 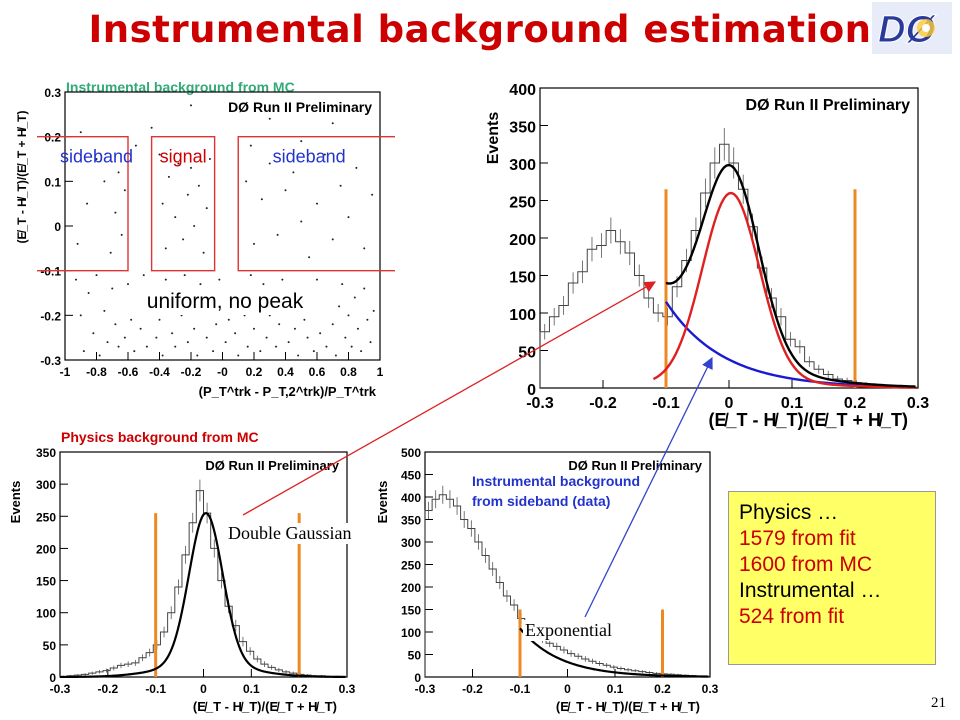 What do you see at coordinates (46, 453) in the screenshot?
I see `y-tick-label: 350` at bounding box center [46, 453].